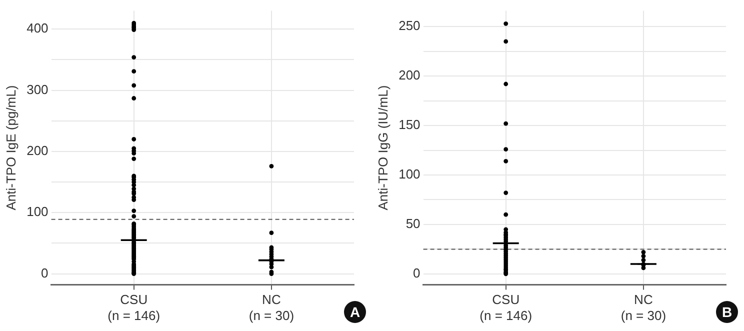 Image resolution: width=744 pixels, height=331 pixels. I want to click on y-tick-label: 150, so click(409, 124).